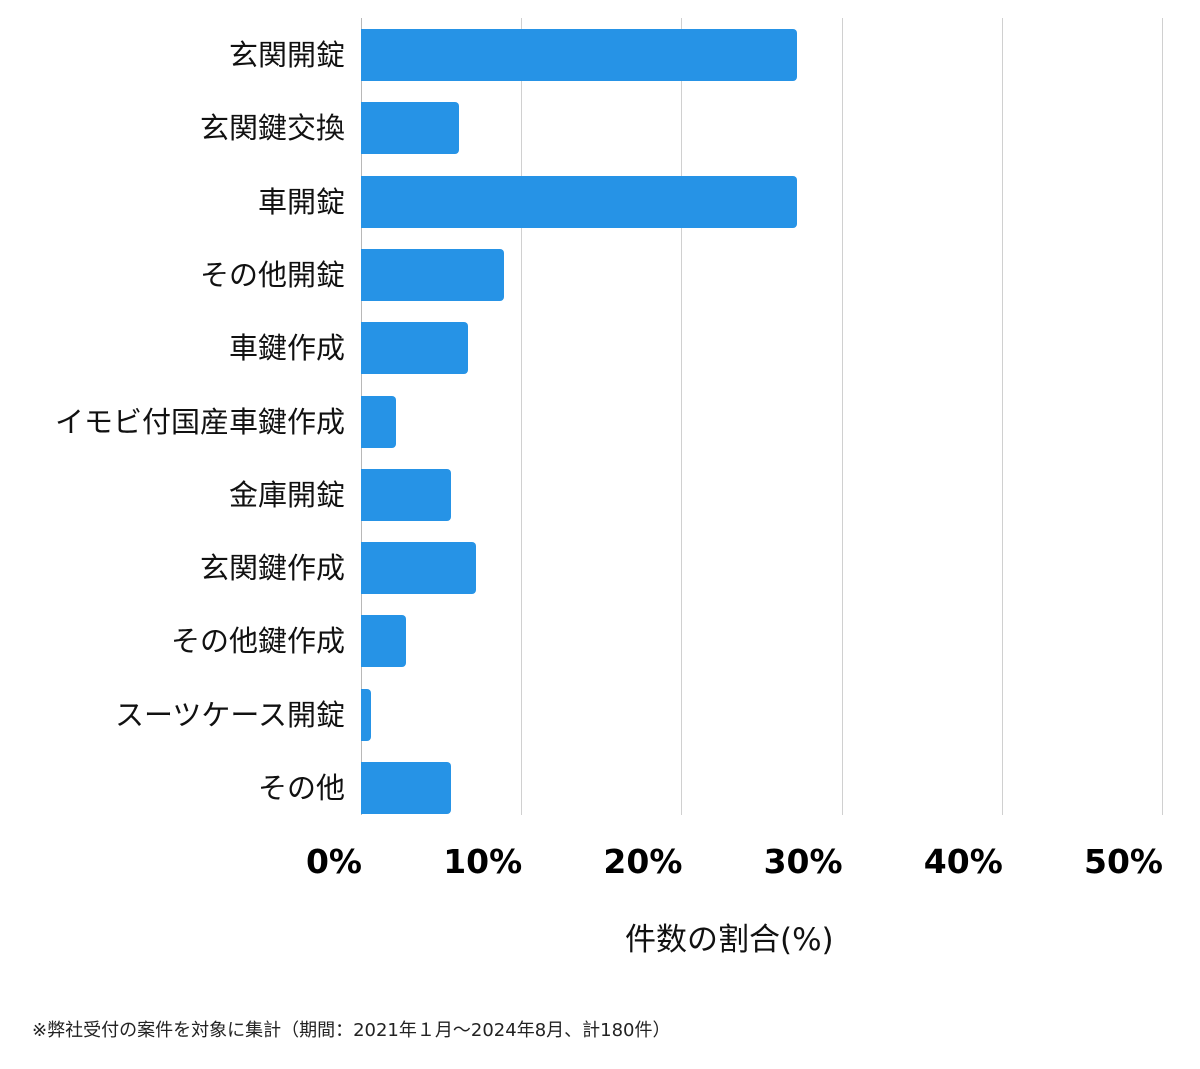 The image size is (1200, 1069). Describe the element at coordinates (257, 641) in the screenshot. I see `category-label: その他鍵作成` at that location.